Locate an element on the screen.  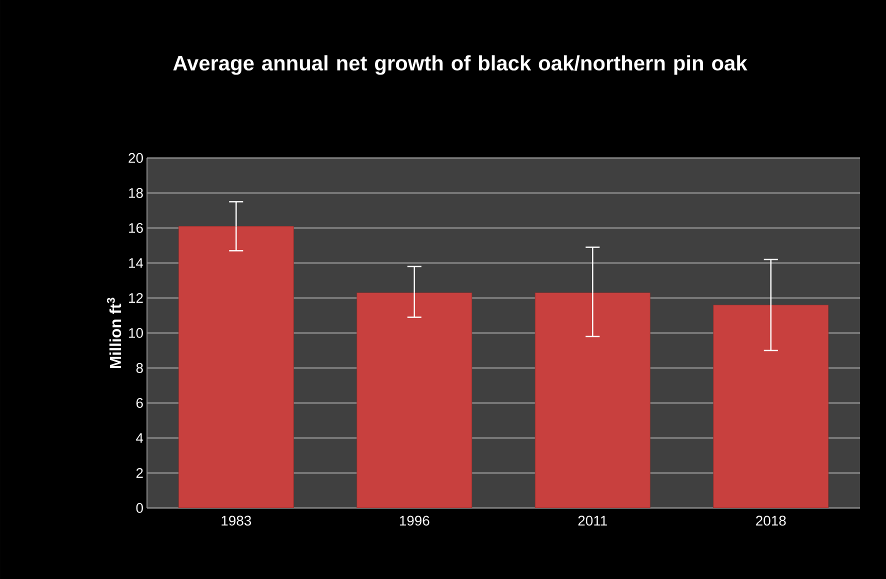
y-tick-label: 18 is located at coordinates (136, 193).